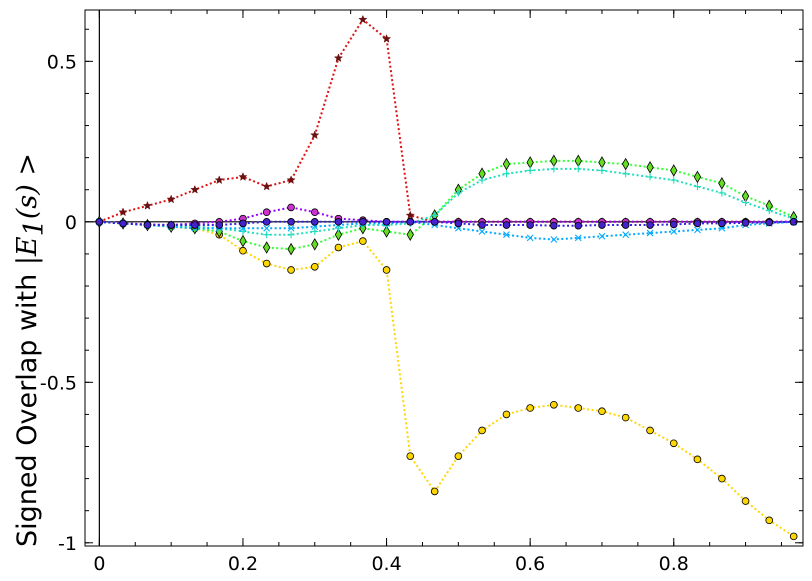 The width and height of the screenshot is (812, 581). Describe the element at coordinates (530, 564) in the screenshot. I see `x-tick-label: 0.6` at that location.